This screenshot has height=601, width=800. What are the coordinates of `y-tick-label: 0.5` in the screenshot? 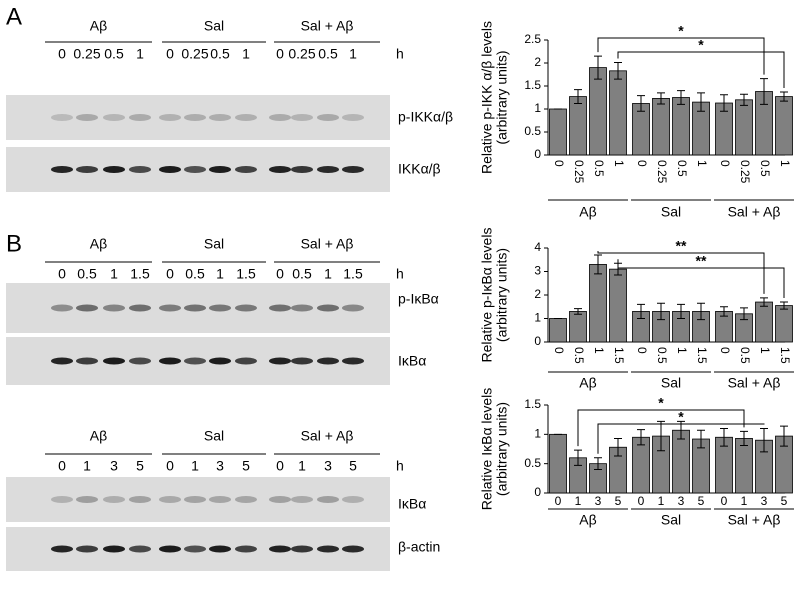 It's located at (532, 463).